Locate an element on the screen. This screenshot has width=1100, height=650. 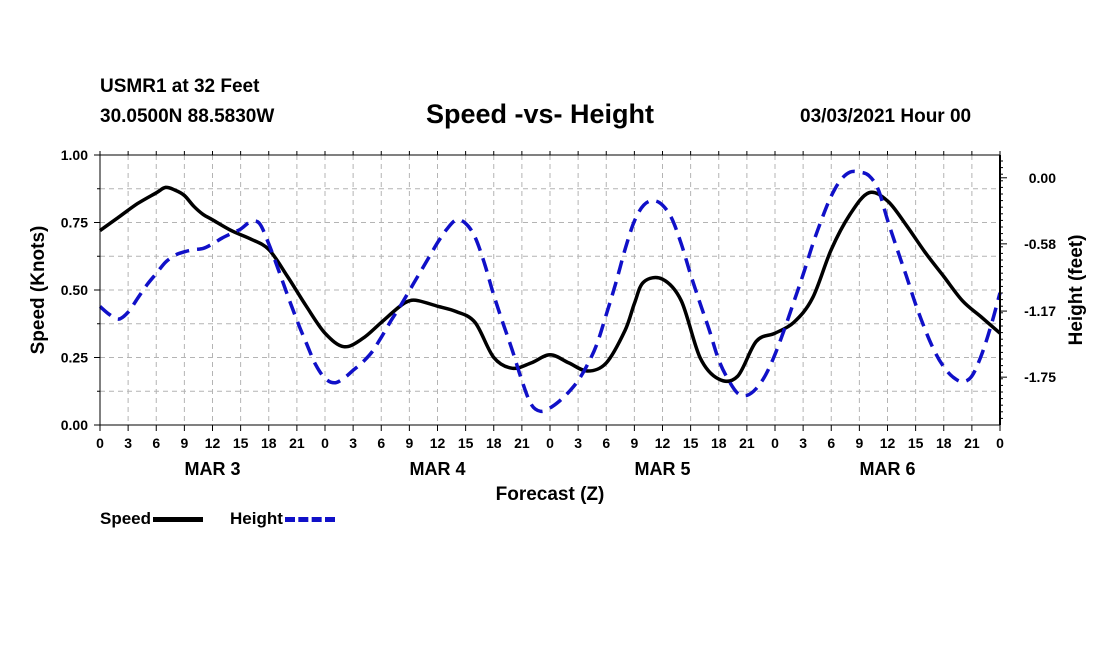
y-axis-title: Speed (Knots) is located at coordinates (38, 290).